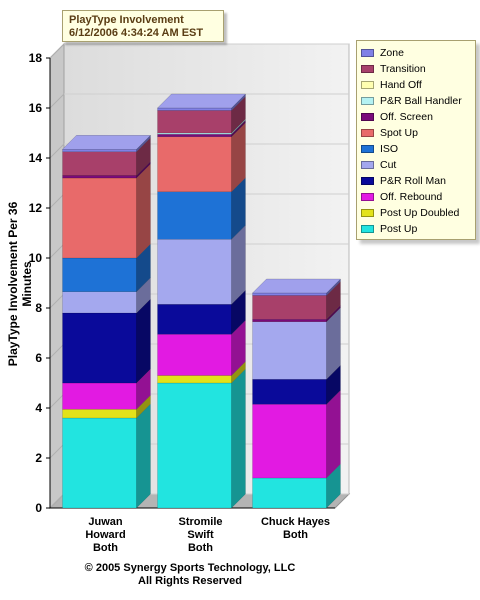 The width and height of the screenshot is (480, 600). I want to click on legend-item: Post Up, so click(416, 229).